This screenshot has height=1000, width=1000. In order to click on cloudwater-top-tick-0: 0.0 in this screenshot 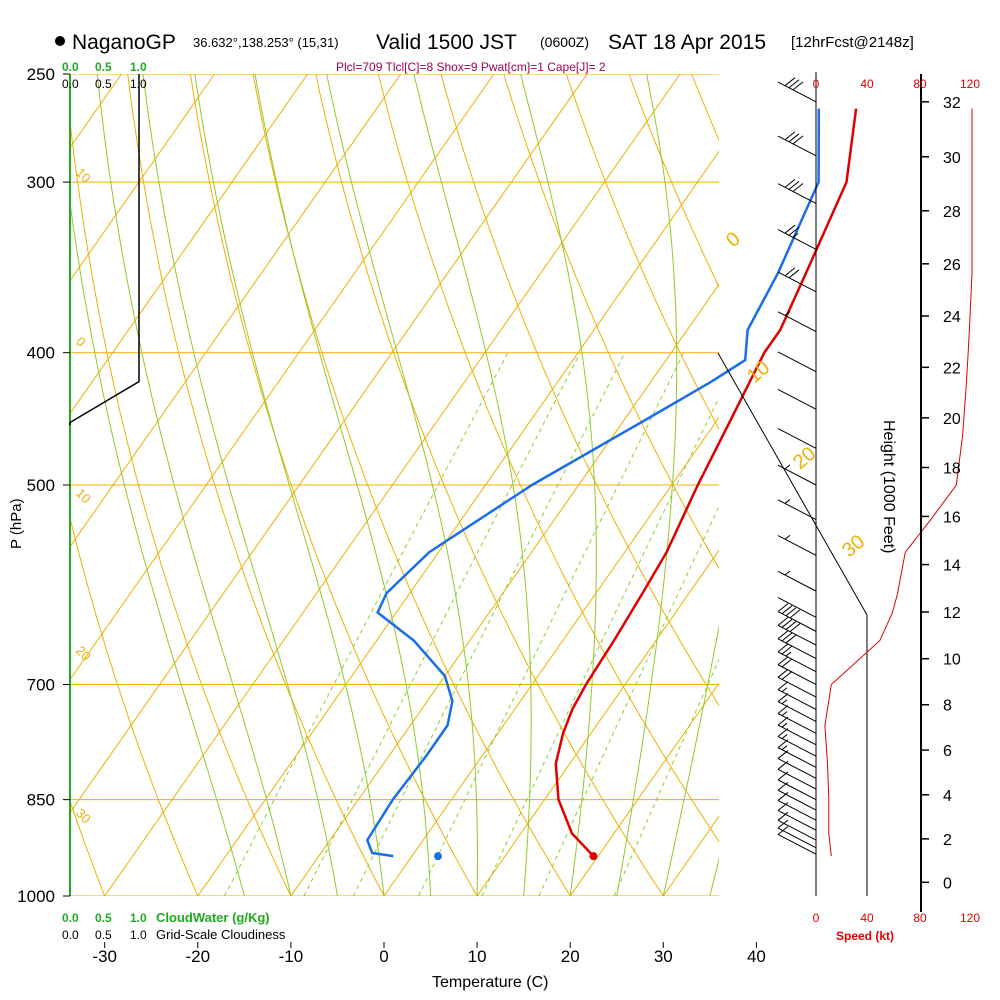, I will do `click(70, 67)`.